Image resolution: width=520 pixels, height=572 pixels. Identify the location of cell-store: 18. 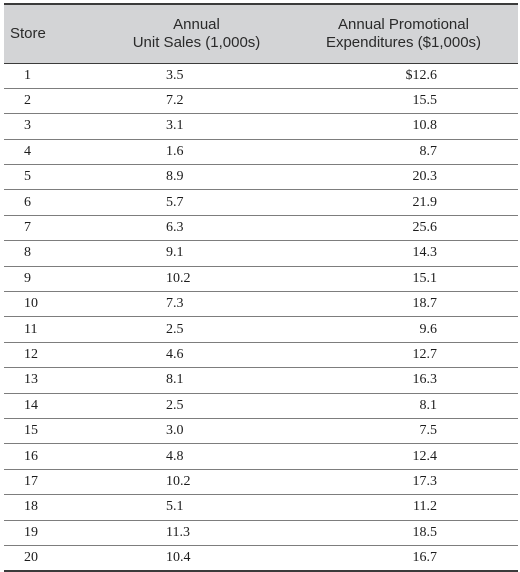
(31, 507).